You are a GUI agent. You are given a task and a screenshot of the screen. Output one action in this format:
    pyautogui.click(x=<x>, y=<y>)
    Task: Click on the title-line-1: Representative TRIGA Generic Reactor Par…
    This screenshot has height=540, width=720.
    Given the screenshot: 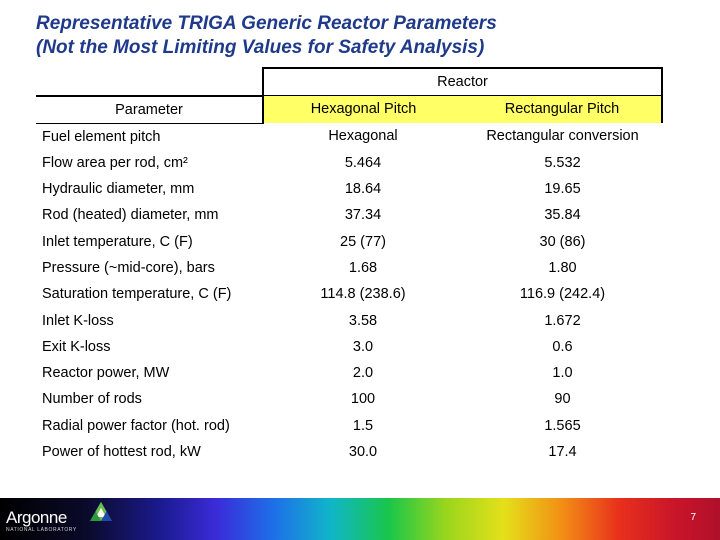 What is the action you would take?
    pyautogui.click(x=266, y=23)
    